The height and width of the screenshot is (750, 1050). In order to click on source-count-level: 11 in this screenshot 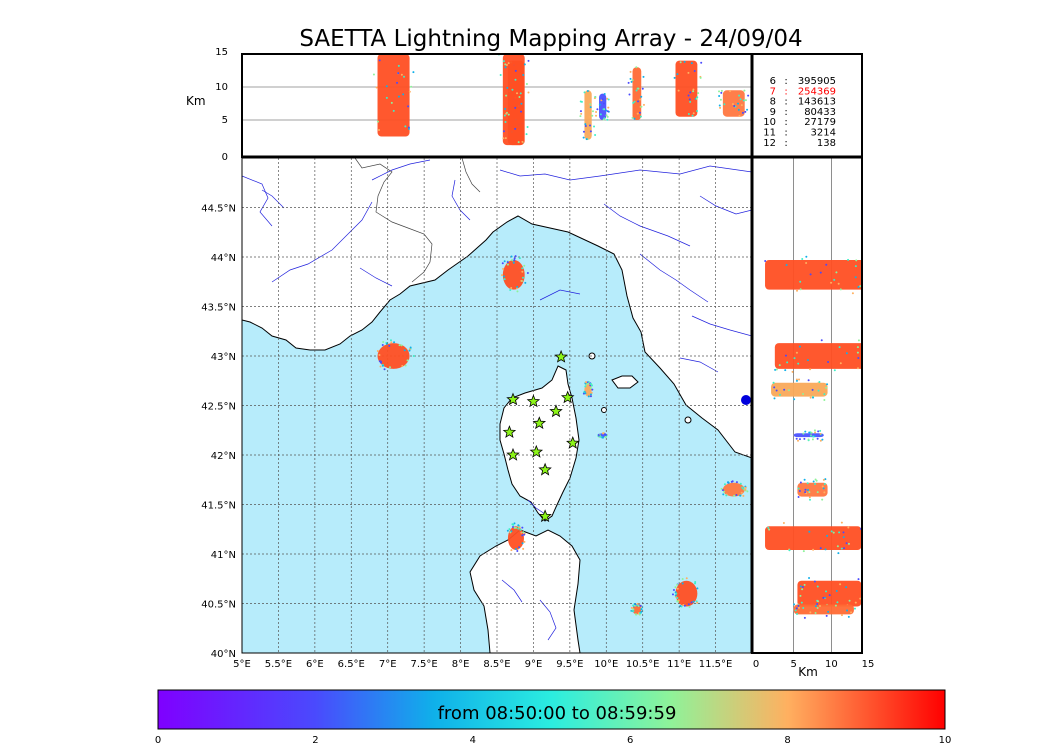, I will do `click(769, 133)`.